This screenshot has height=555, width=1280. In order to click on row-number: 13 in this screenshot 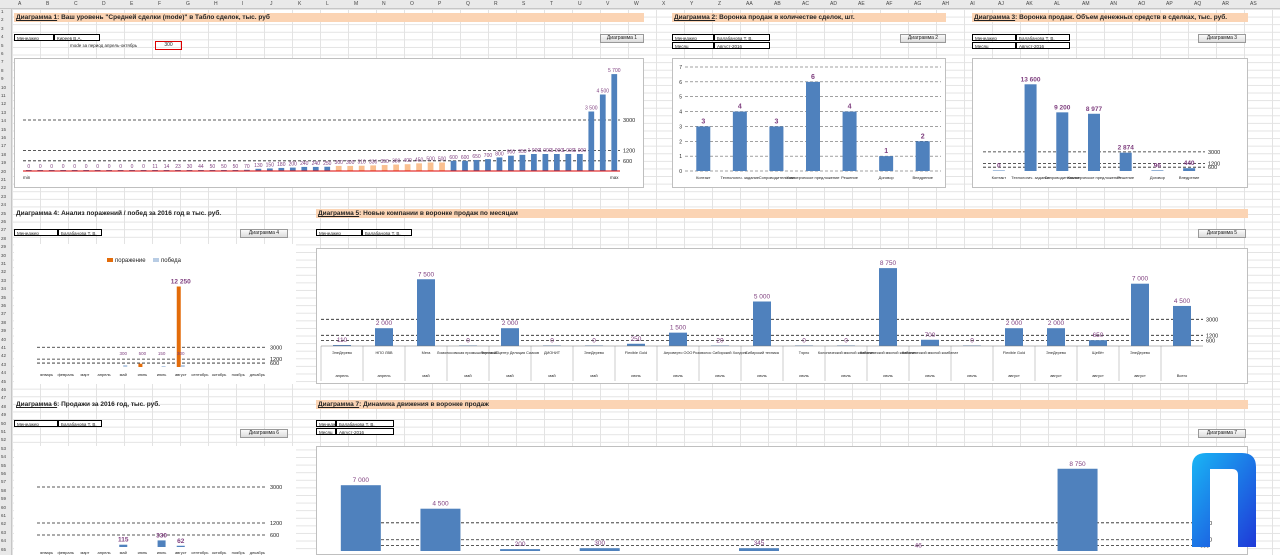, I will do `click(4, 112)`.